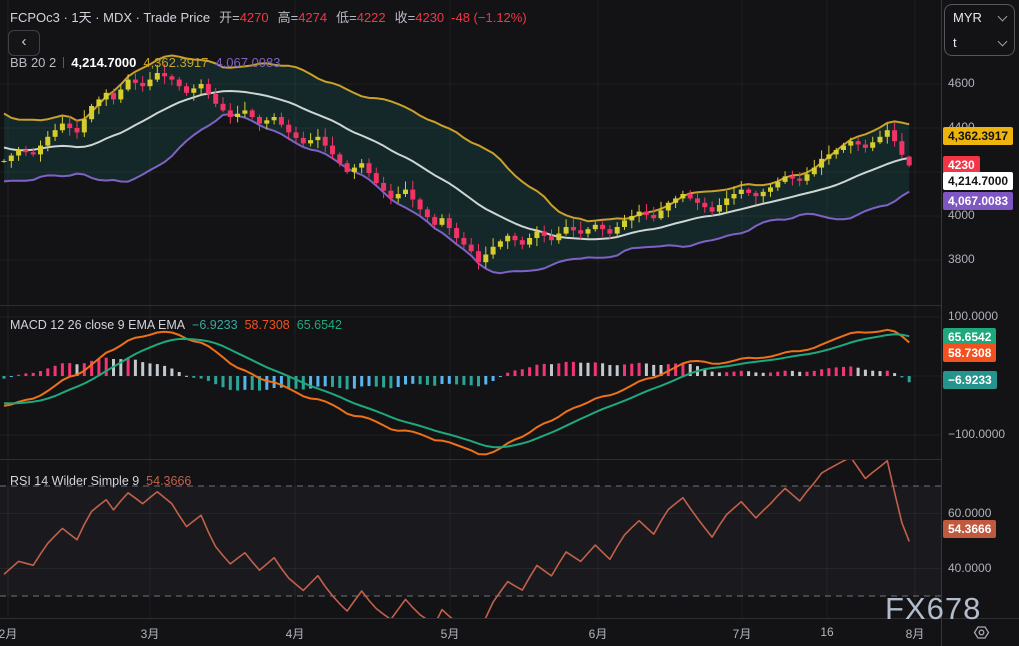 This screenshot has height=646, width=1019. Describe the element at coordinates (24, 43) in the screenshot. I see `back-button: ‹` at that location.